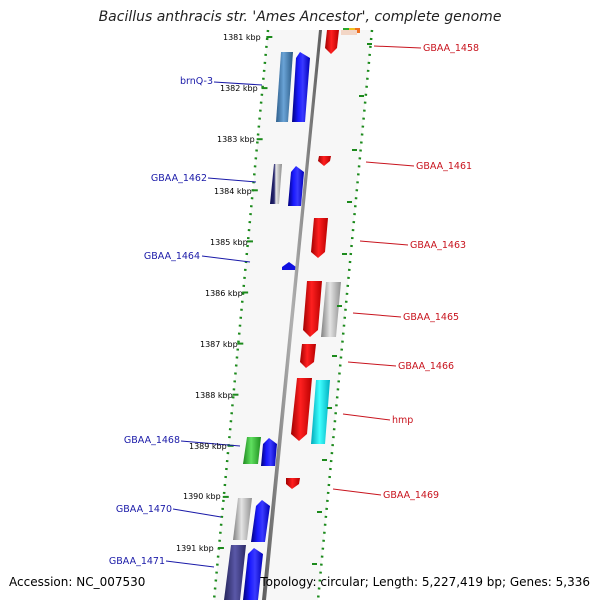 This screenshot has width=600, height=600. I want to click on gene-label-GBAA_1458: GBAA_1458, so click(451, 48).